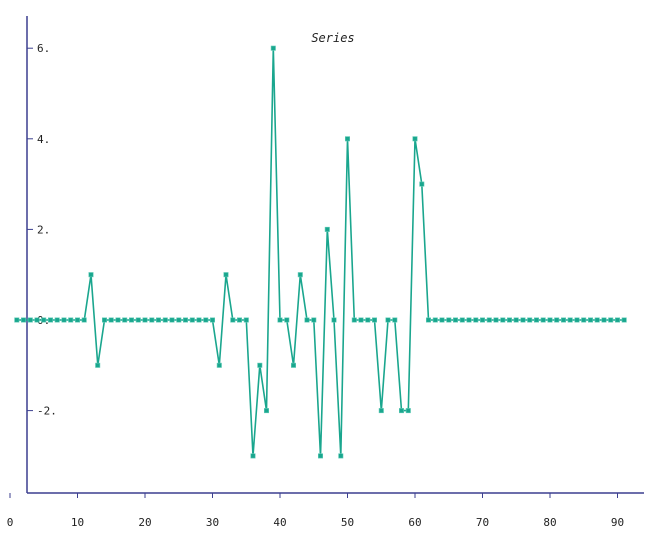 This screenshot has width=646, height=540. What do you see at coordinates (77, 522) in the screenshot?
I see `x-tick-label: 10` at bounding box center [77, 522].